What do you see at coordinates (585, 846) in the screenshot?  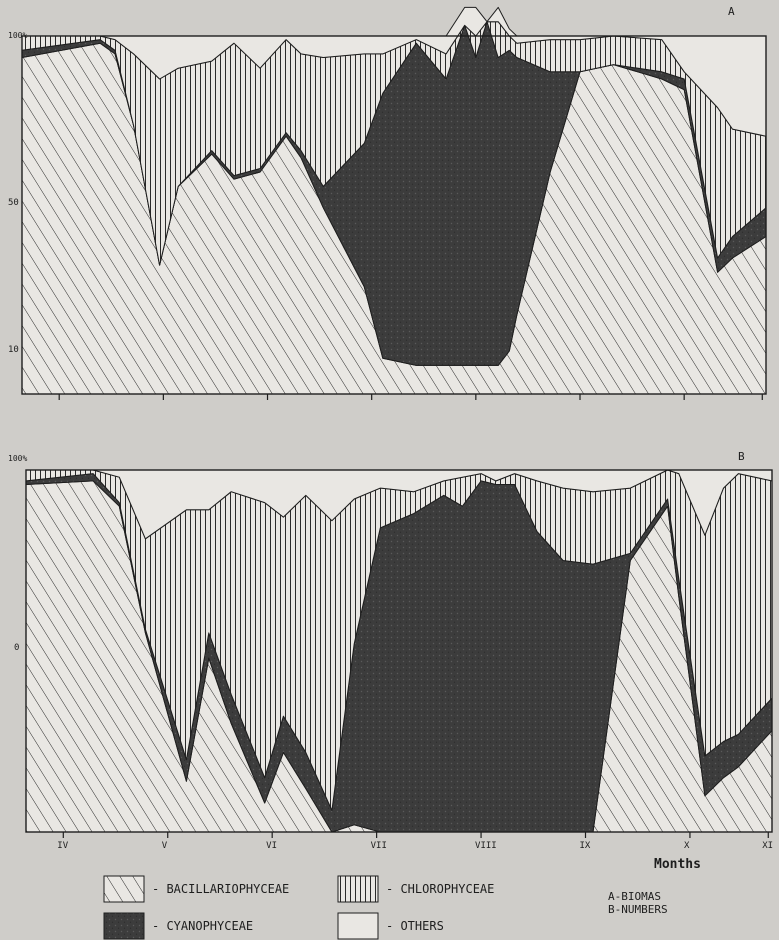 I see `x-tick-label: IX` at bounding box center [585, 846].